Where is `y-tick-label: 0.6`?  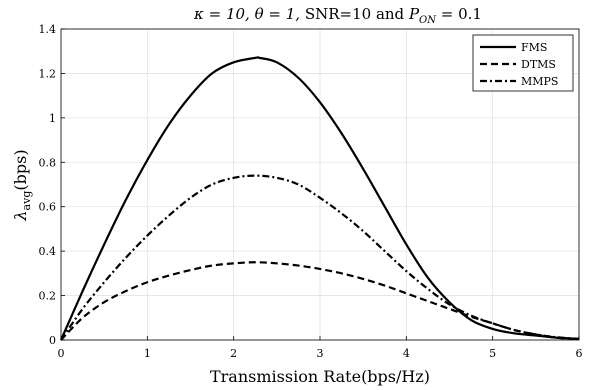 y-tick-label: 0.6 is located at coordinates (48, 207).